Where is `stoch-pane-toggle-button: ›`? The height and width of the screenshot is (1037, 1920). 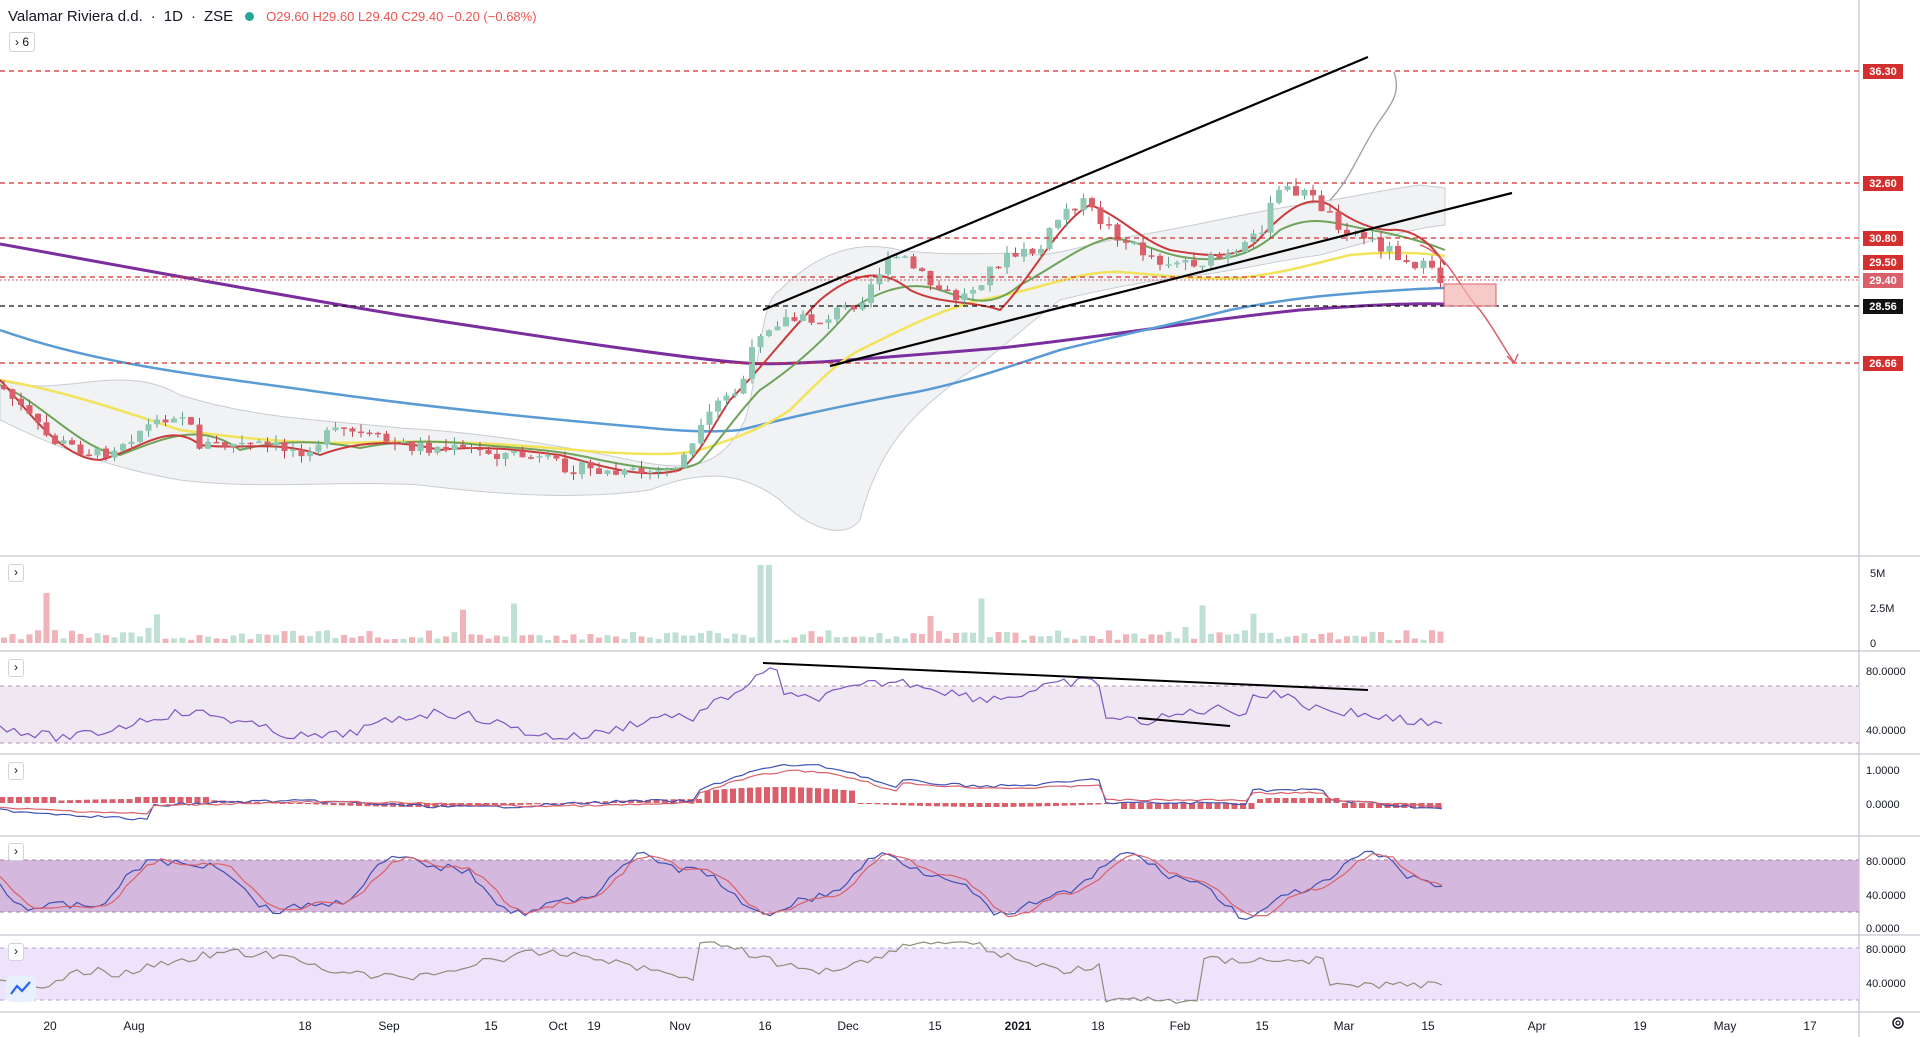 stoch-pane-toggle-button: › is located at coordinates (16, 852).